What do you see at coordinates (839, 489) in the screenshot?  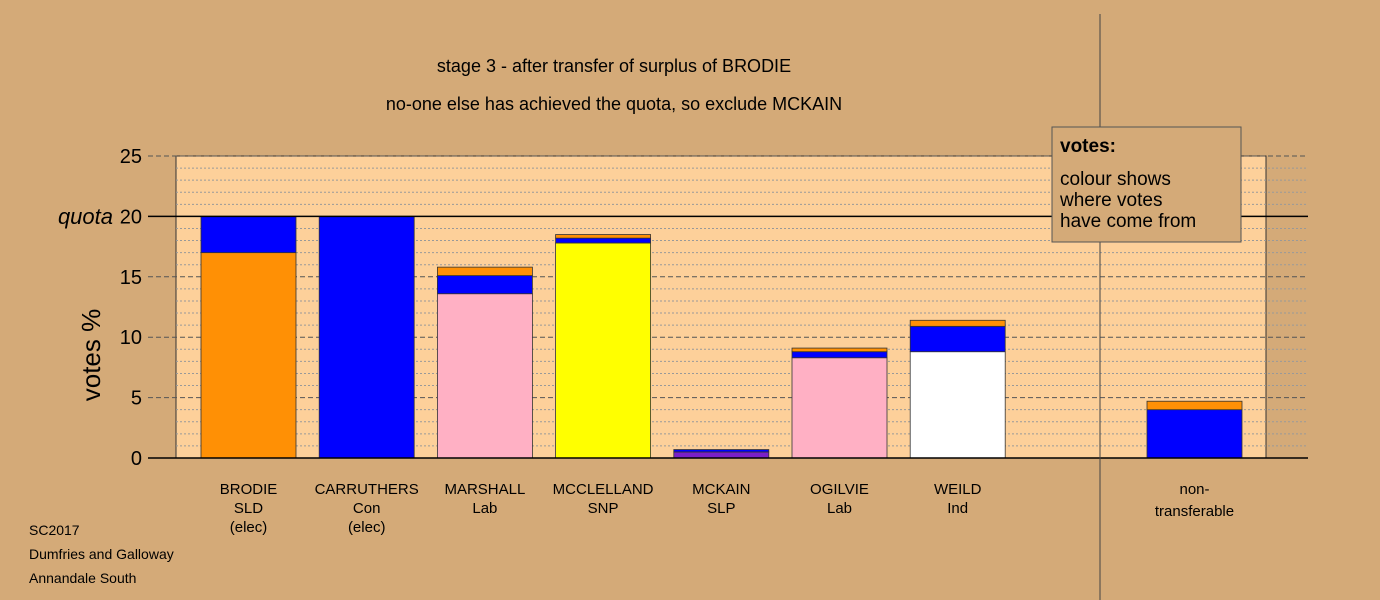 I see `candidate-name: OGILVIE` at bounding box center [839, 489].